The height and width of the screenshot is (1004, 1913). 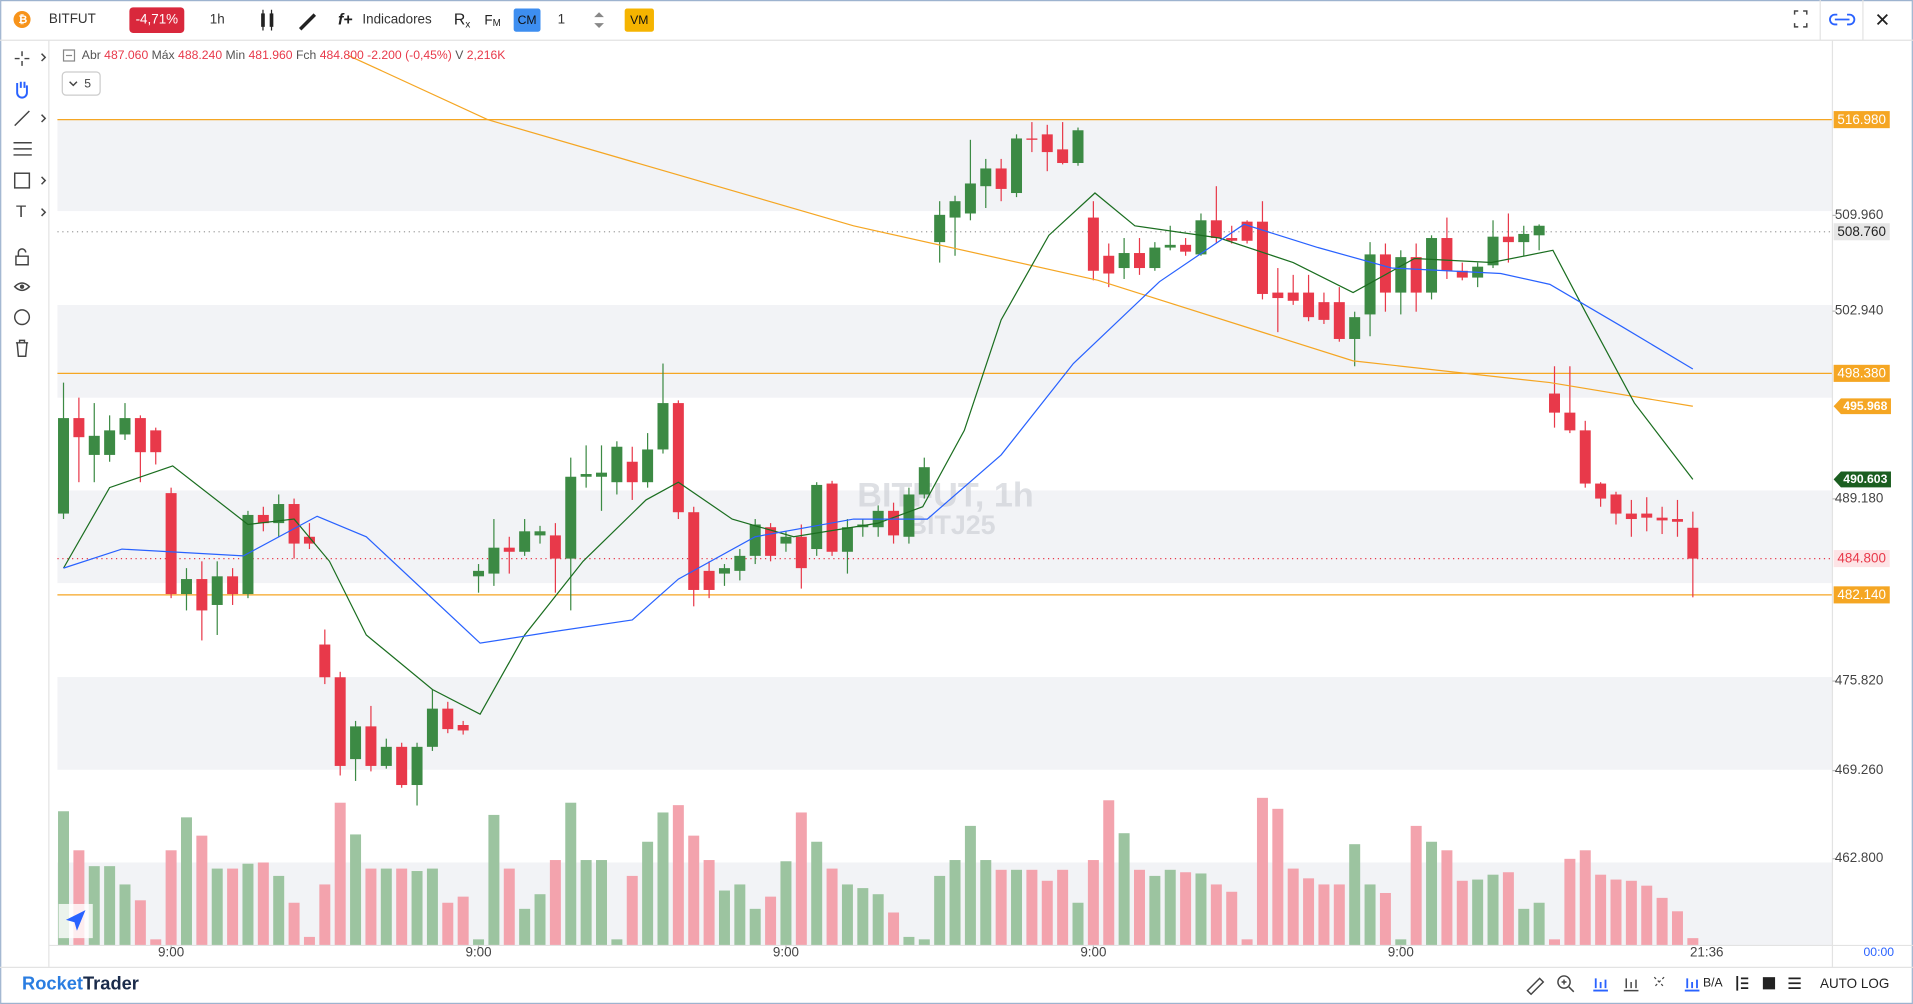 I want to click on zoom-button, so click(x=1564, y=982).